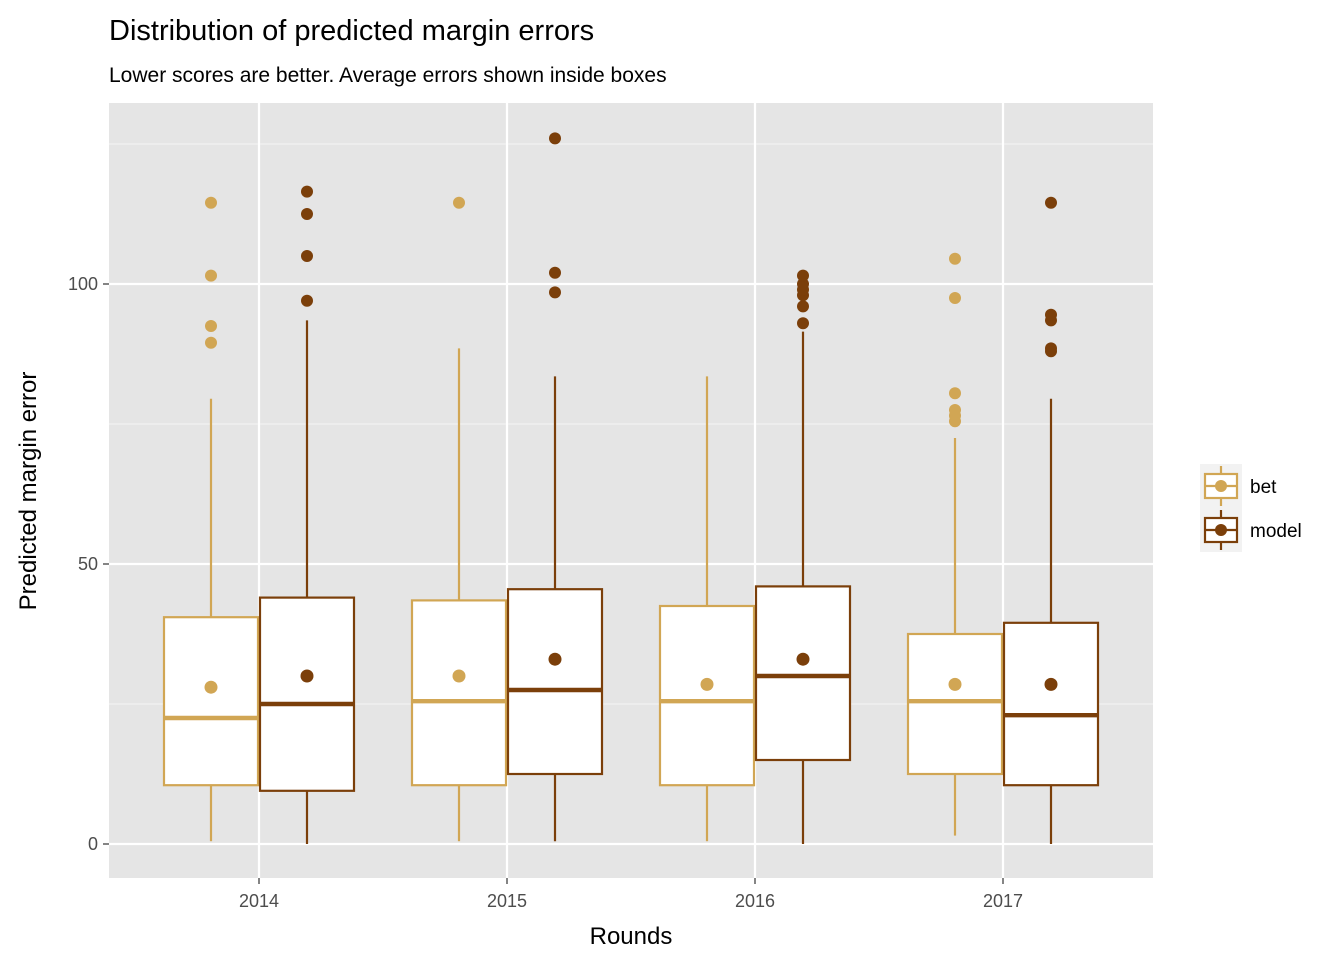 This screenshot has width=1344, height=960. Describe the element at coordinates (1263, 487) in the screenshot. I see `legend-label: bet` at that location.